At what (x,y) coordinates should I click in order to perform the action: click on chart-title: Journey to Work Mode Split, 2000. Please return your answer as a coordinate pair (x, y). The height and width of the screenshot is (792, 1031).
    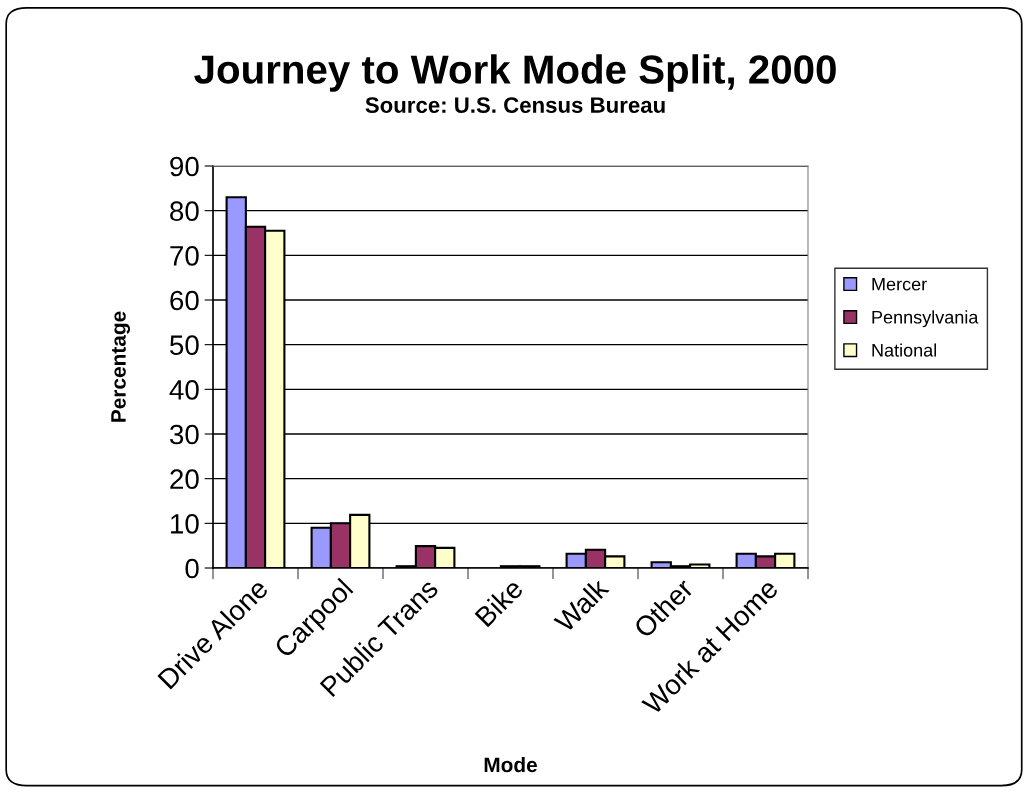
    Looking at the image, I should click on (515, 73).